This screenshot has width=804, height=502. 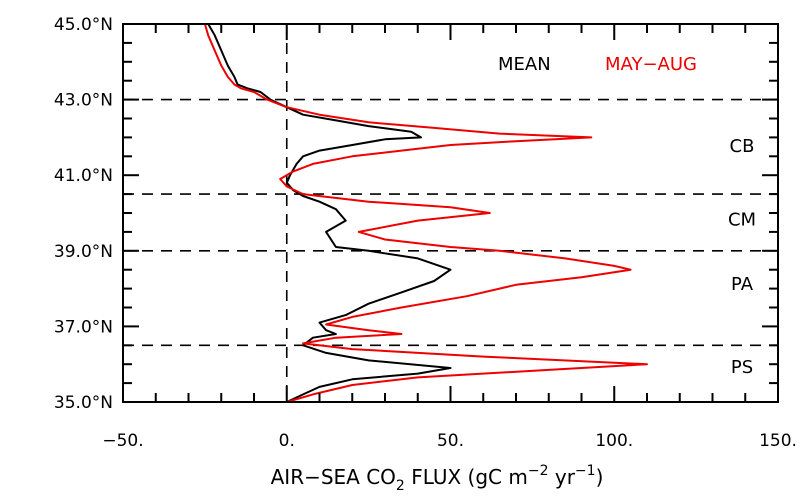 I want to click on y-tick-label: 39.0°N, so click(x=83, y=252).